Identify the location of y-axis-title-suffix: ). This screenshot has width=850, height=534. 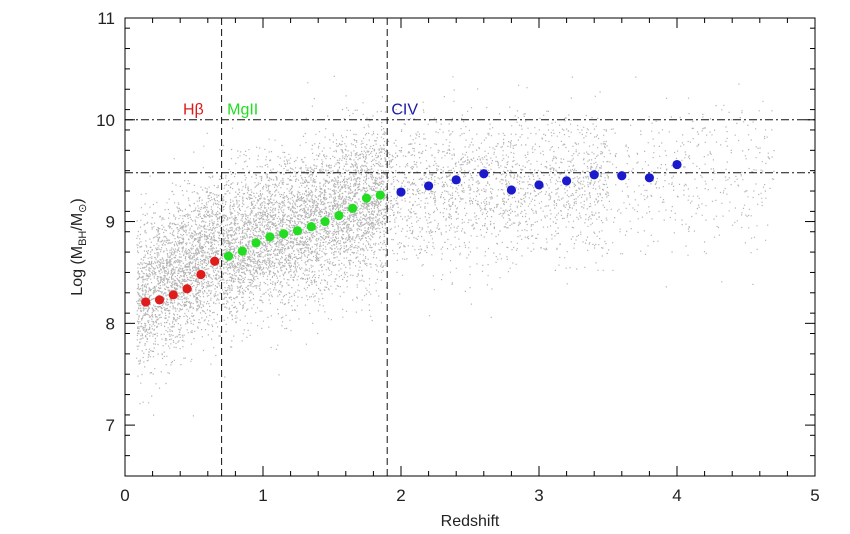
(77, 200).